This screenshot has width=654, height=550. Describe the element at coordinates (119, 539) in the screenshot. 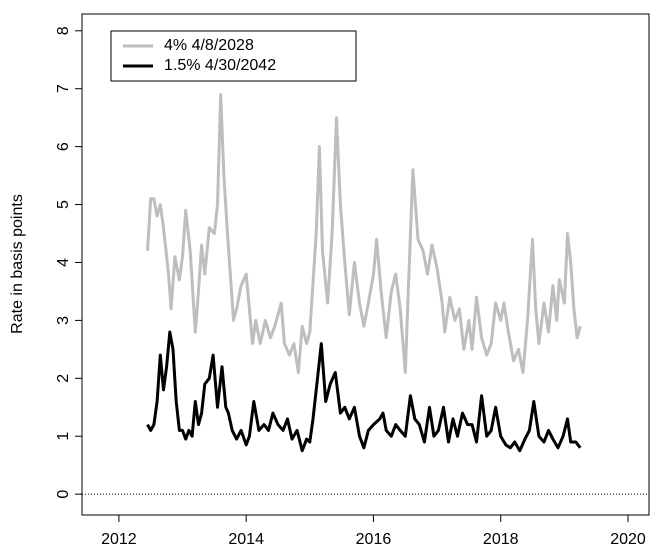

I see `x-tick-label: 2012` at that location.